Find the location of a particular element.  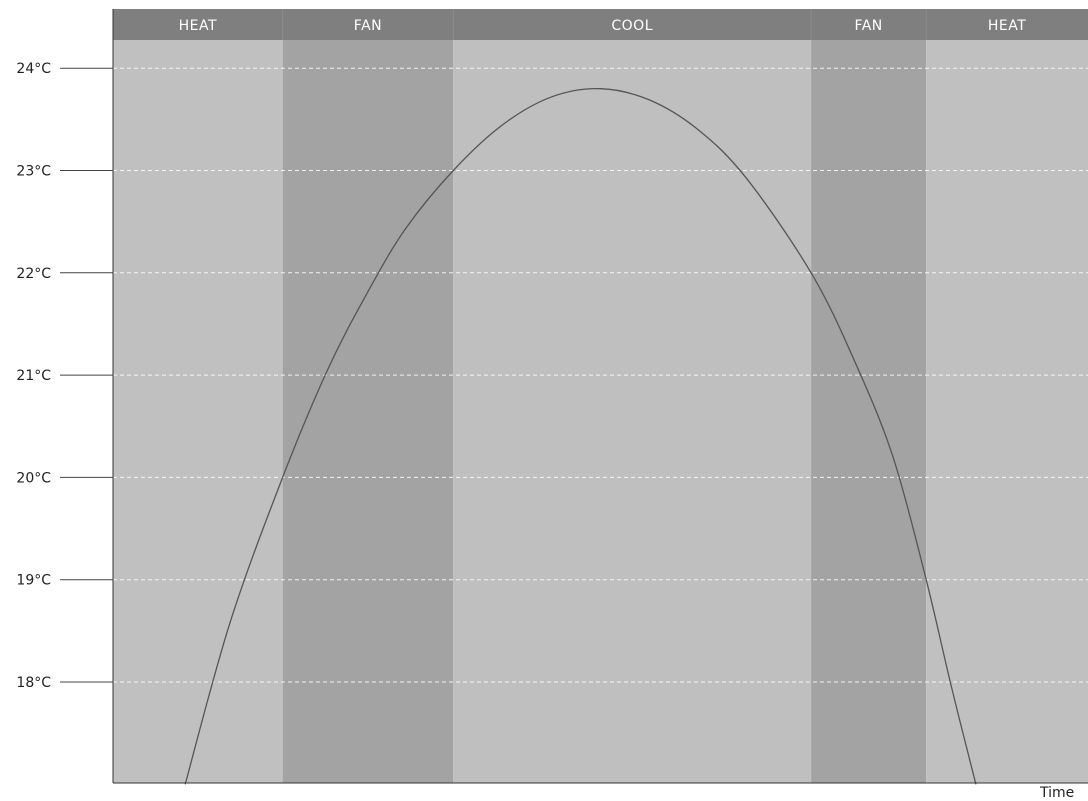

y-tick-label: 18°C is located at coordinates (33, 683).